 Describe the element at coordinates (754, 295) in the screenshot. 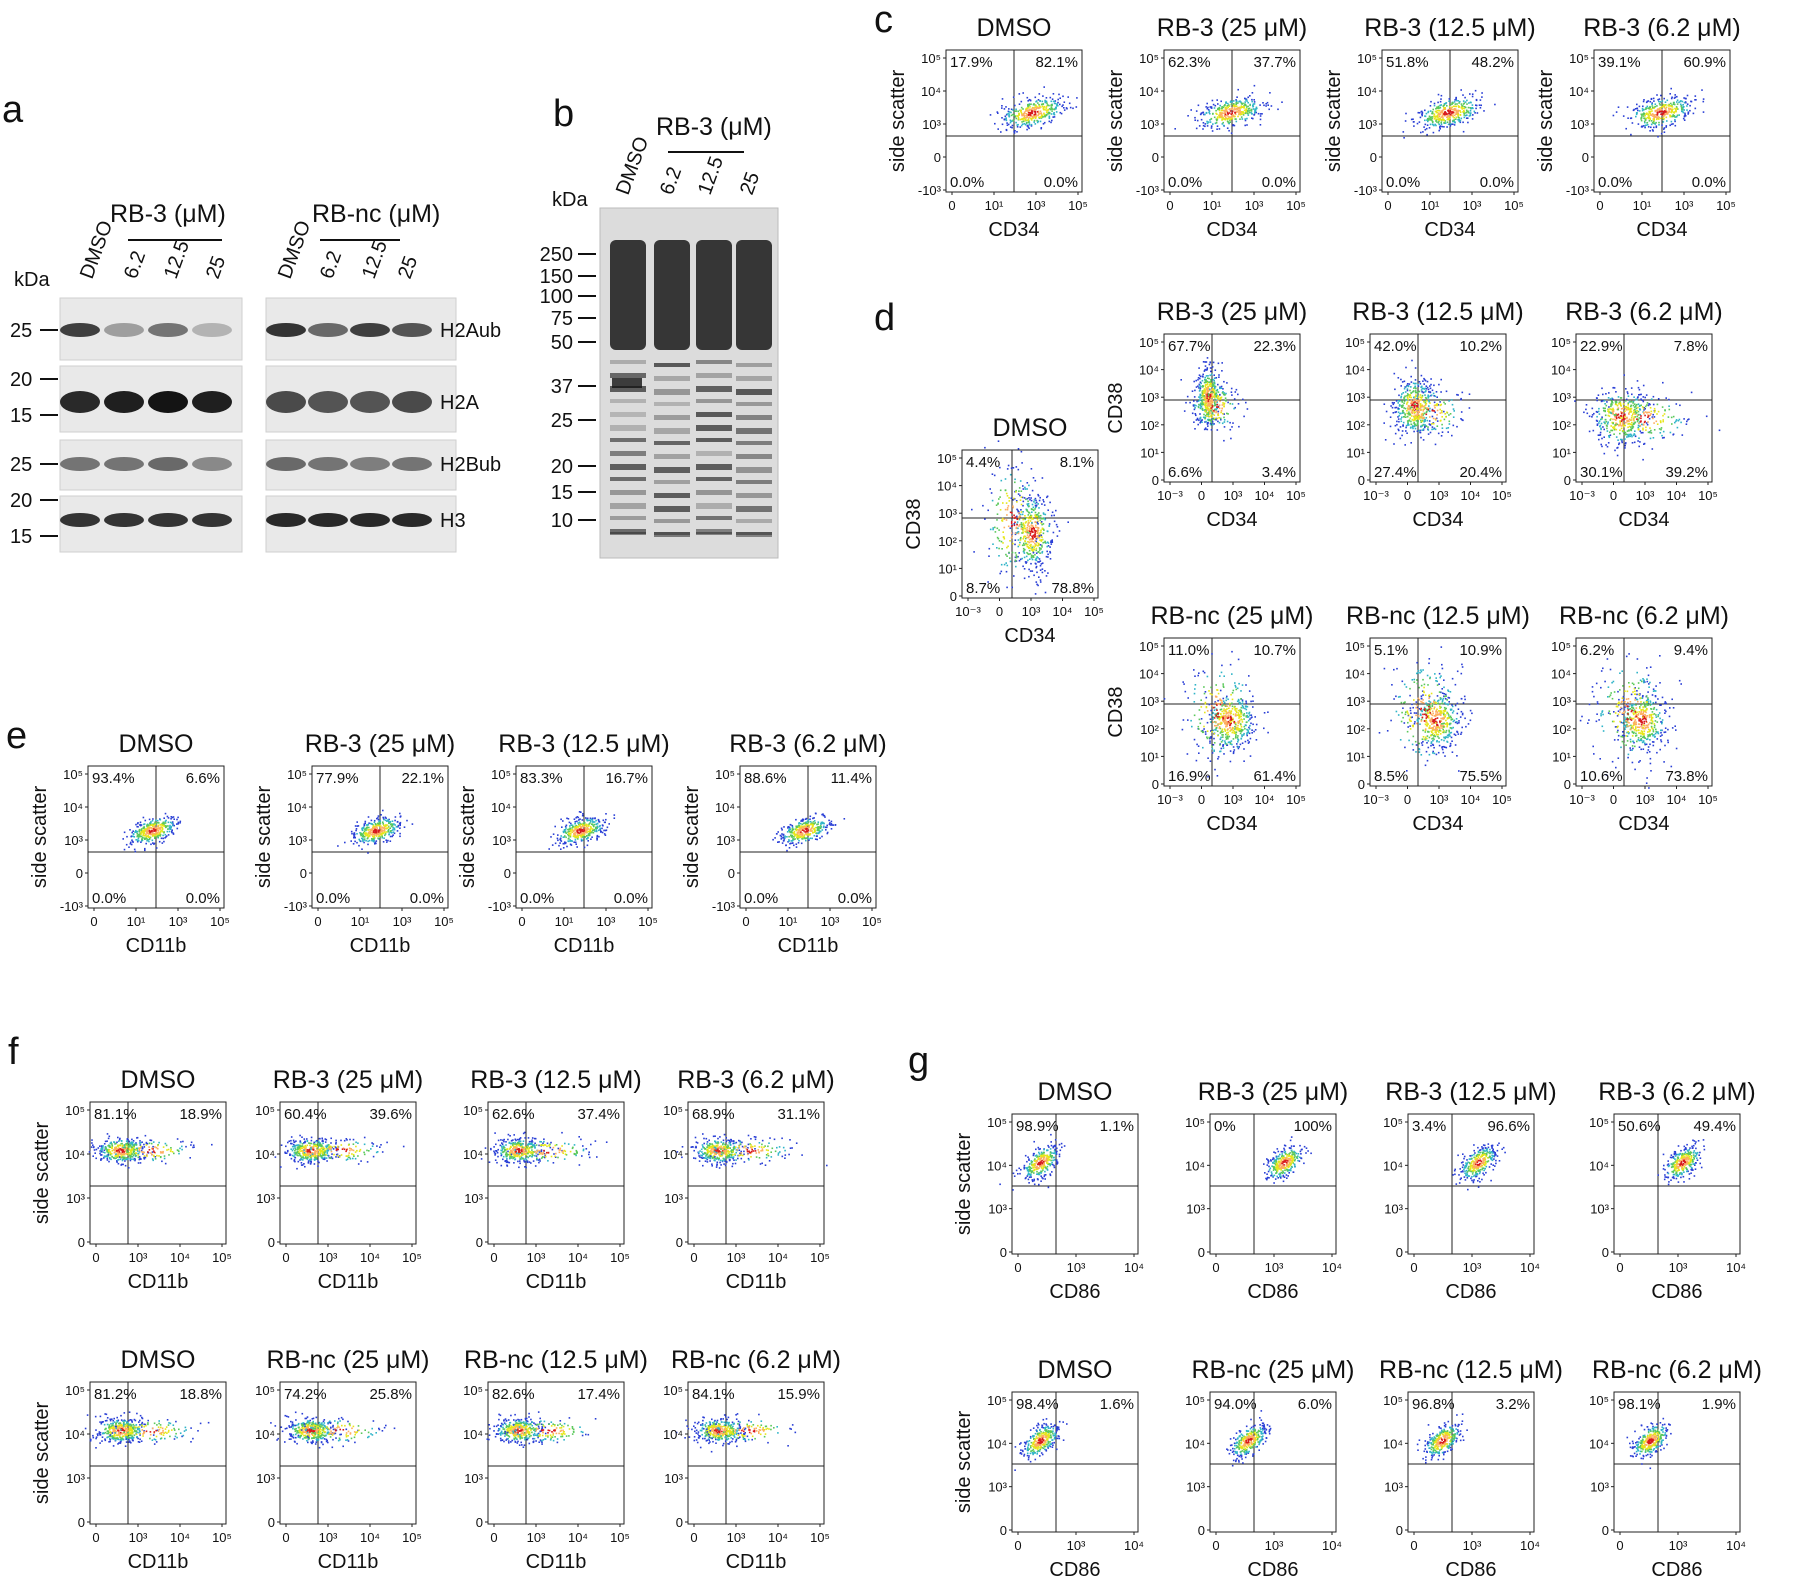

I see `smear` at that location.